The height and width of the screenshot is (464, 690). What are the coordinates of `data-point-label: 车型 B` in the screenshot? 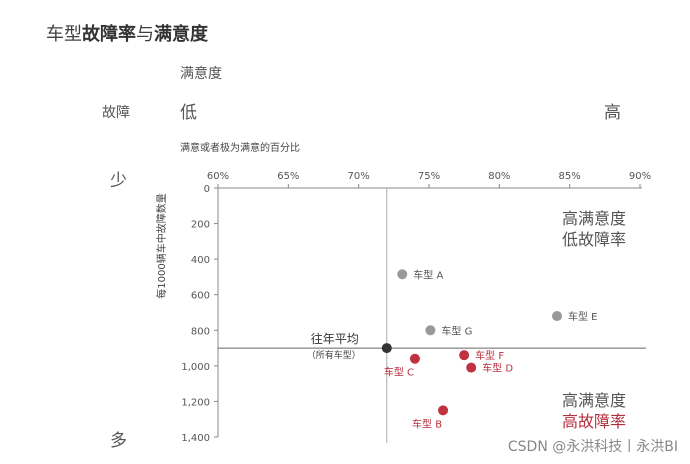 It's located at (427, 423).